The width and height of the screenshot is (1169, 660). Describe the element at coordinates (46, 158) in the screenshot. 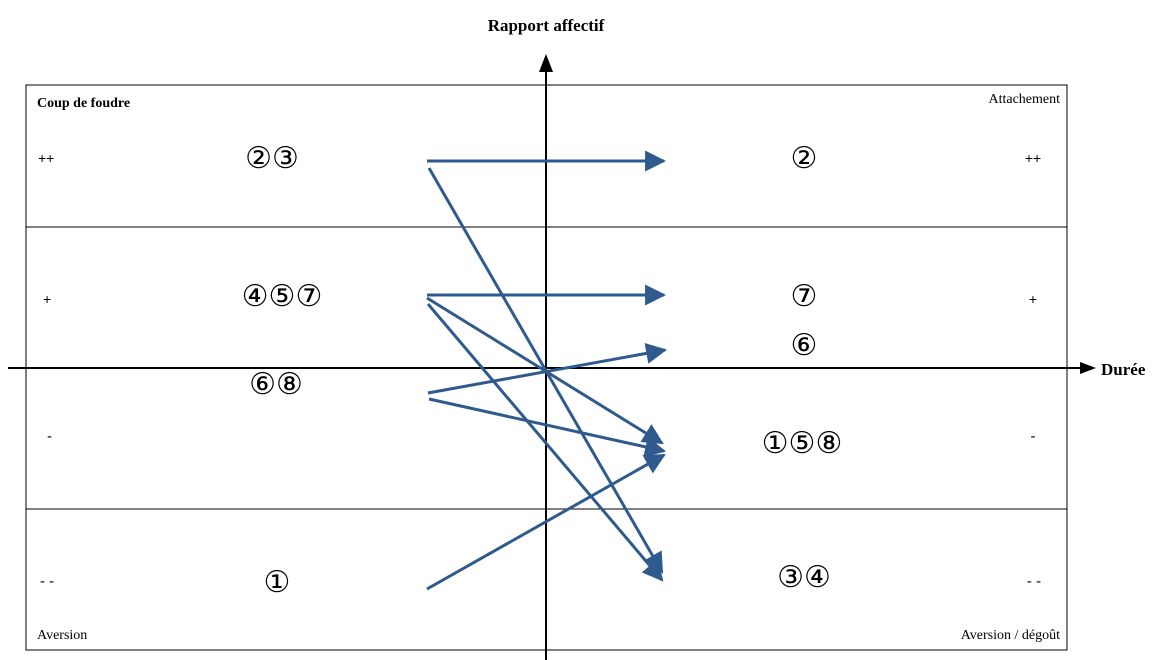

I see `level-marker-left-plusplus: ++` at that location.